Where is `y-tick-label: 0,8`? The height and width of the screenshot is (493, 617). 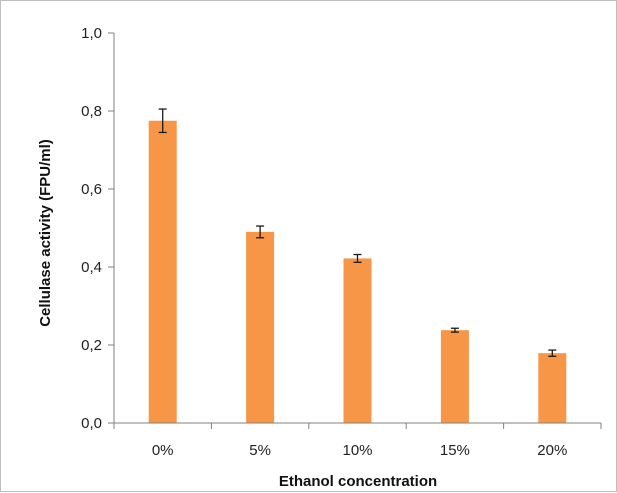 y-tick-label: 0,8 is located at coordinates (91, 111).